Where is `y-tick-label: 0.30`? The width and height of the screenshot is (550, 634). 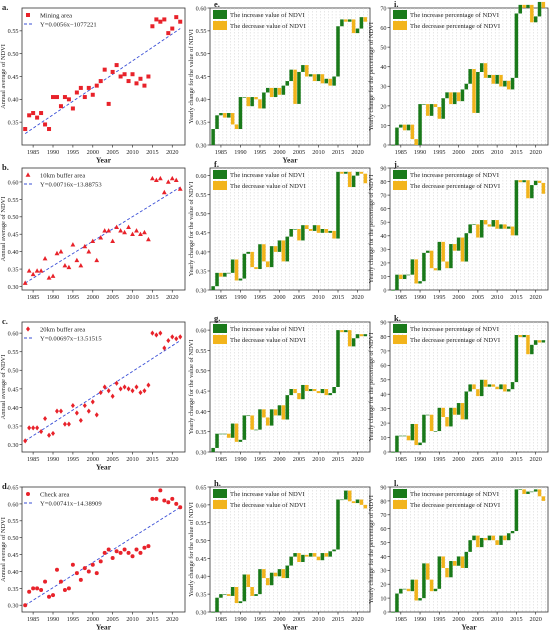 y-tick-label: 0.30 is located at coordinates (201, 290).